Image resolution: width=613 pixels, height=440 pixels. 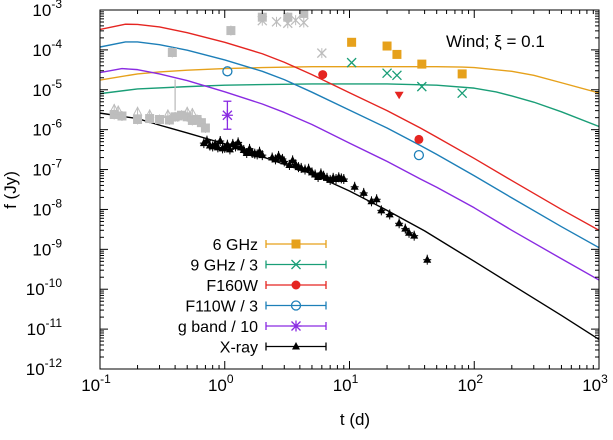 I want to click on x-tick-exponent: 3, so click(x=604, y=379).